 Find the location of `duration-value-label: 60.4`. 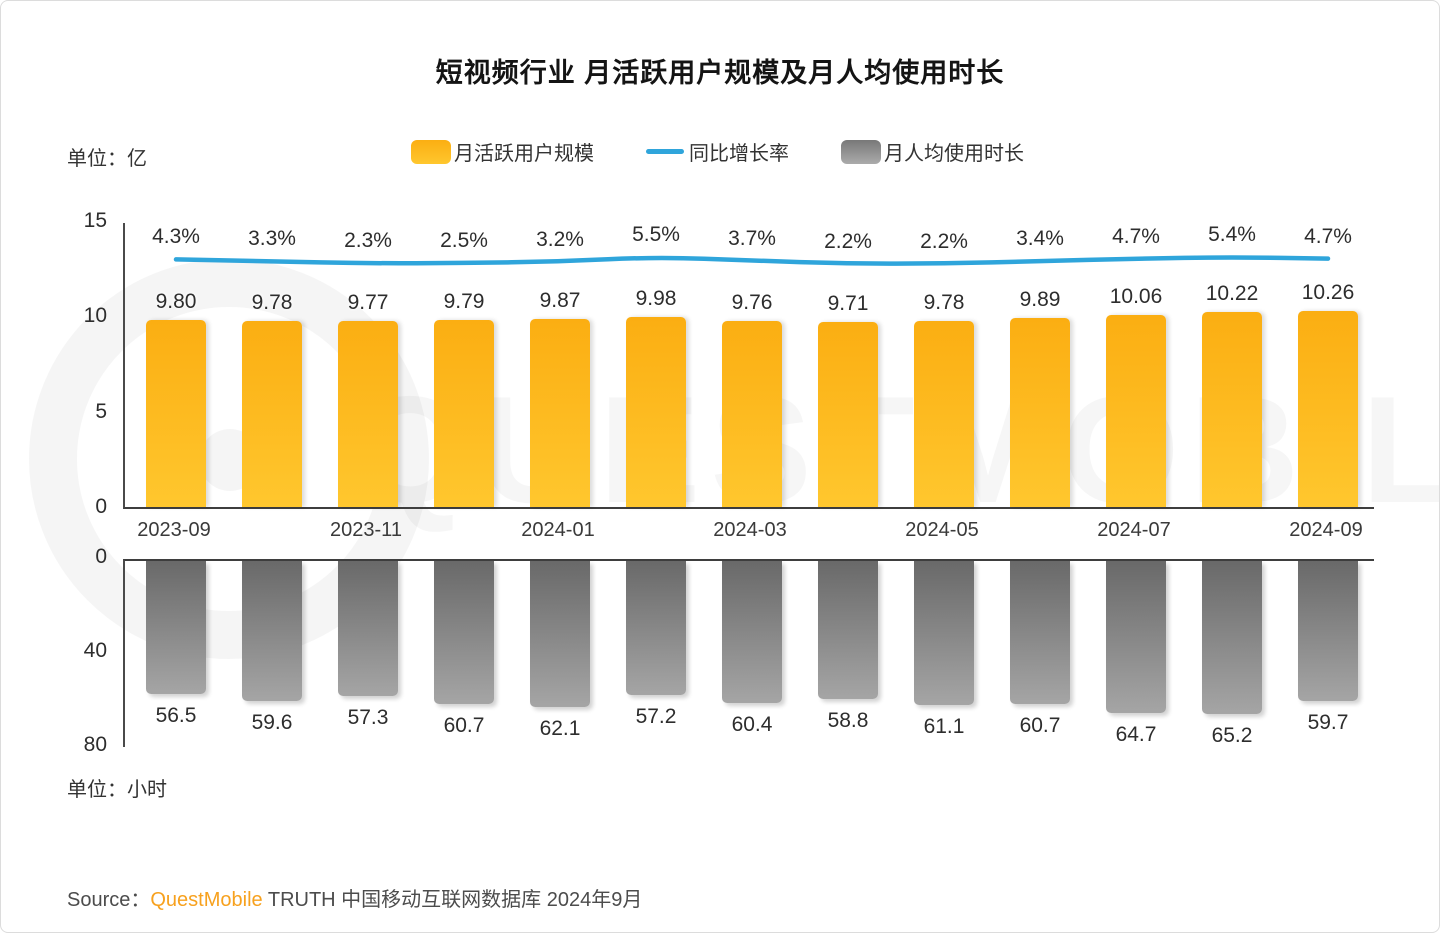

duration-value-label: 60.4 is located at coordinates (752, 724).